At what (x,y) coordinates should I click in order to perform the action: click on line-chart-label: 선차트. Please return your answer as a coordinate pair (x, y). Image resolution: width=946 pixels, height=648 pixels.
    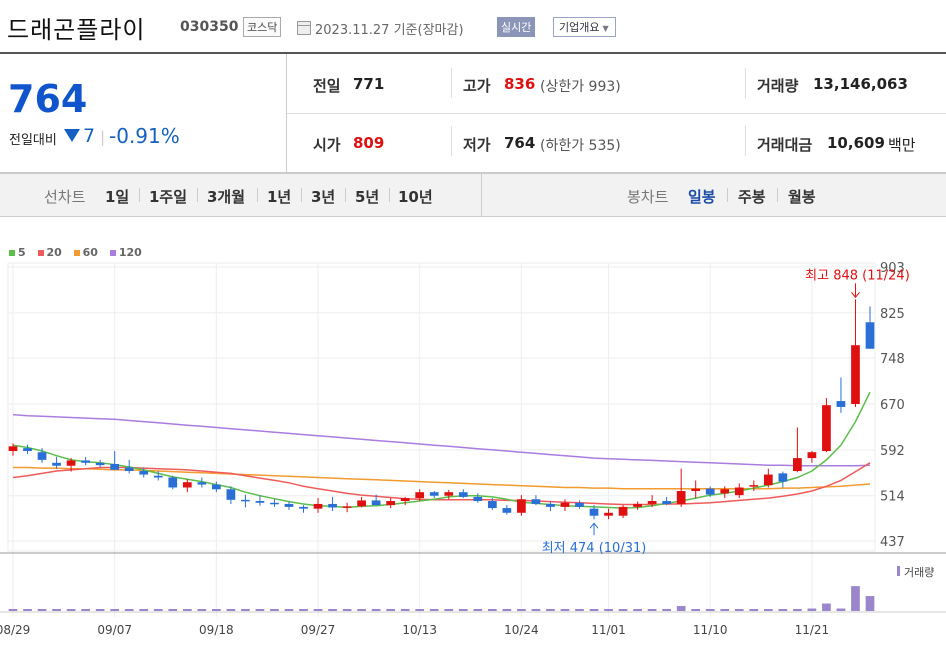
    Looking at the image, I should click on (65, 197).